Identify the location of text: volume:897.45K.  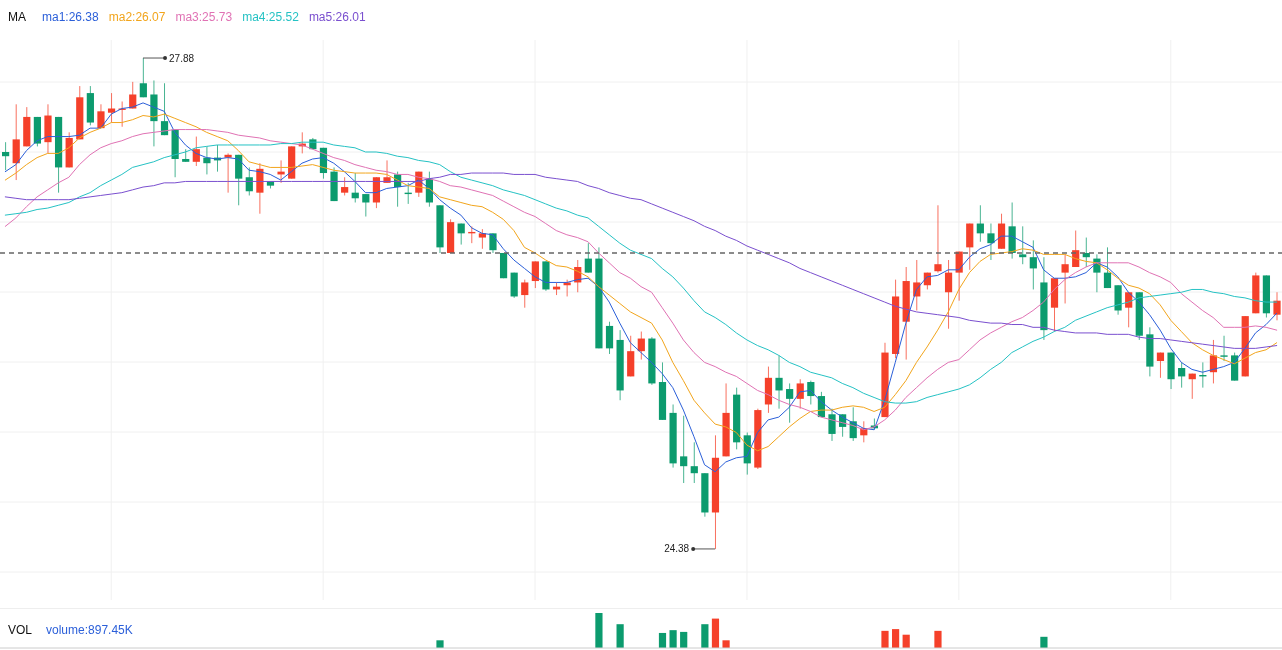
(89, 630).